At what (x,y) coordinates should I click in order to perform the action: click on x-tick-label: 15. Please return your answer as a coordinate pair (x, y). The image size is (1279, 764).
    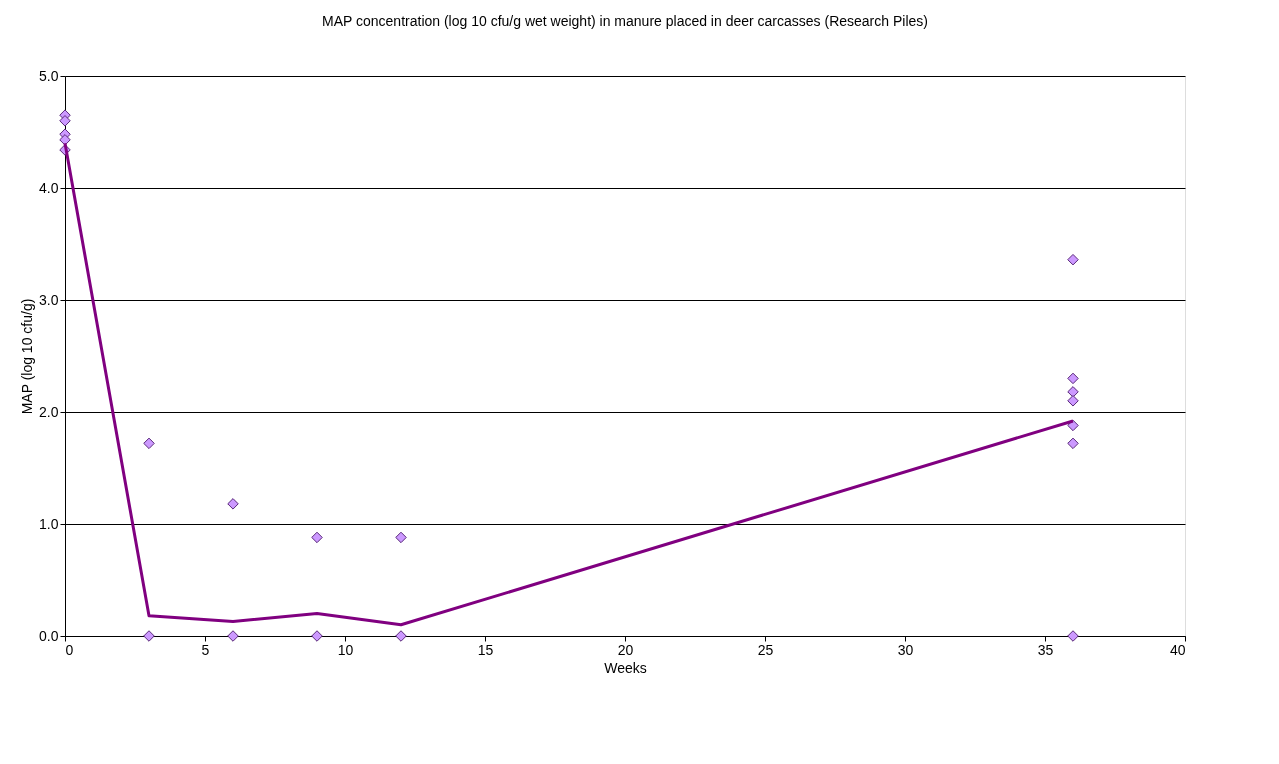
    Looking at the image, I should click on (485, 649).